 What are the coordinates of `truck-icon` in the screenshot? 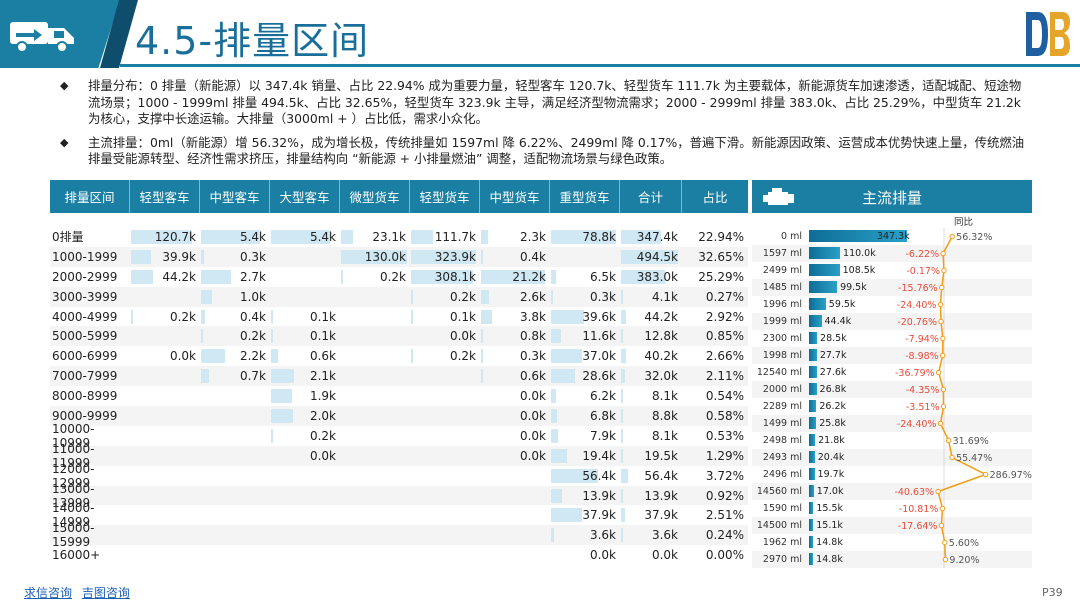 It's located at (42, 37).